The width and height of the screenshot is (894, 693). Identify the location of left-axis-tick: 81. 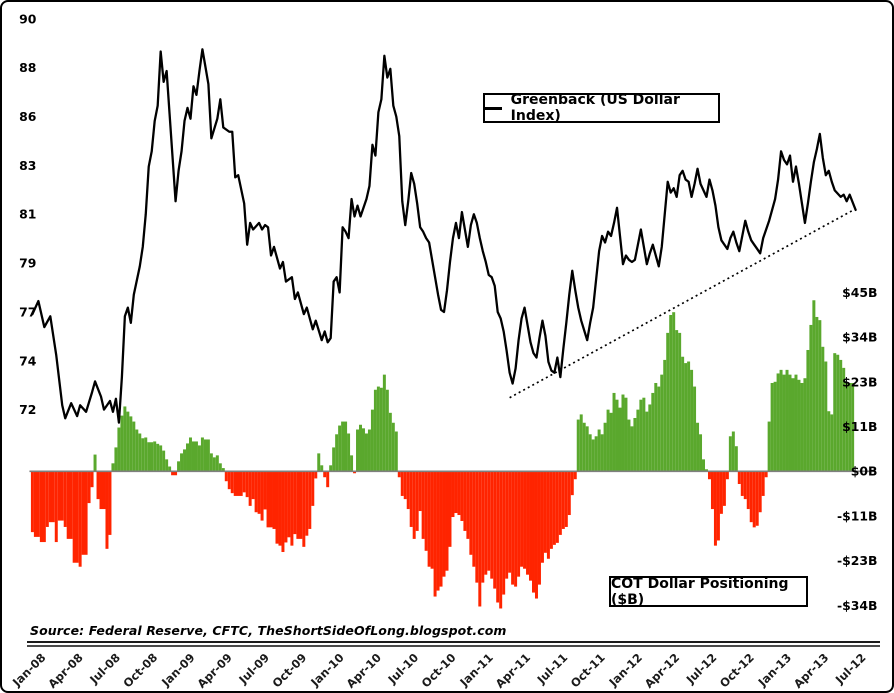
(27, 214).